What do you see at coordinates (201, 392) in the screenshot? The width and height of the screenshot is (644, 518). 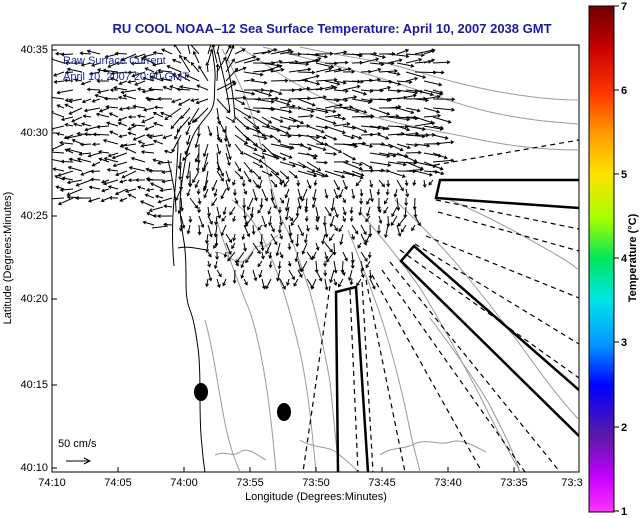 I see `station-marker` at bounding box center [201, 392].